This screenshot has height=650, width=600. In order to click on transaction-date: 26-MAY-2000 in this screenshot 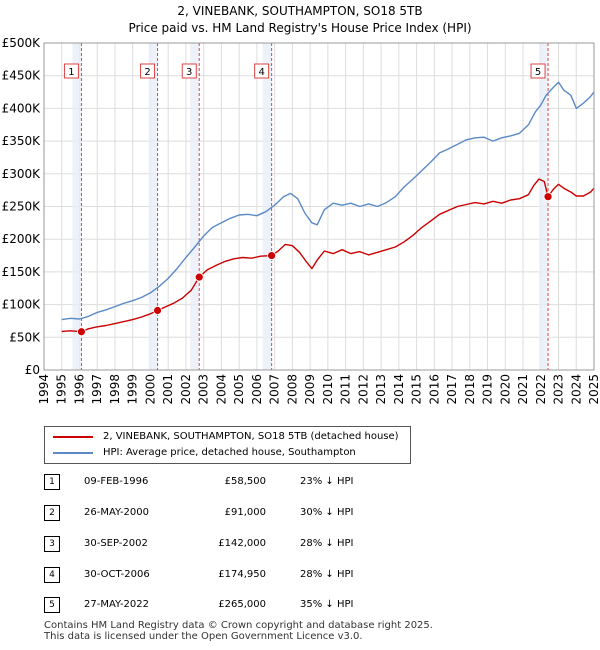, I will do `click(117, 512)`.